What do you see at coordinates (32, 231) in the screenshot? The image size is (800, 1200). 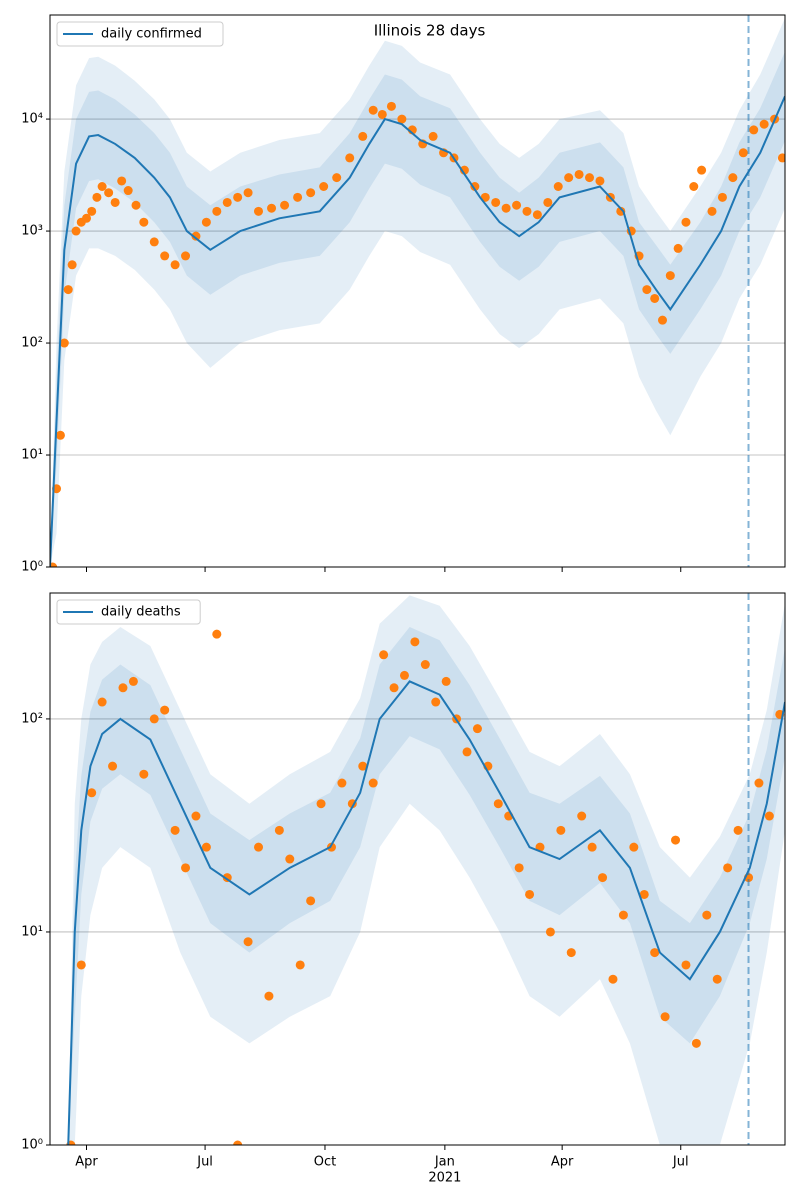 I see `y-tick-label: 10³` at bounding box center [32, 231].